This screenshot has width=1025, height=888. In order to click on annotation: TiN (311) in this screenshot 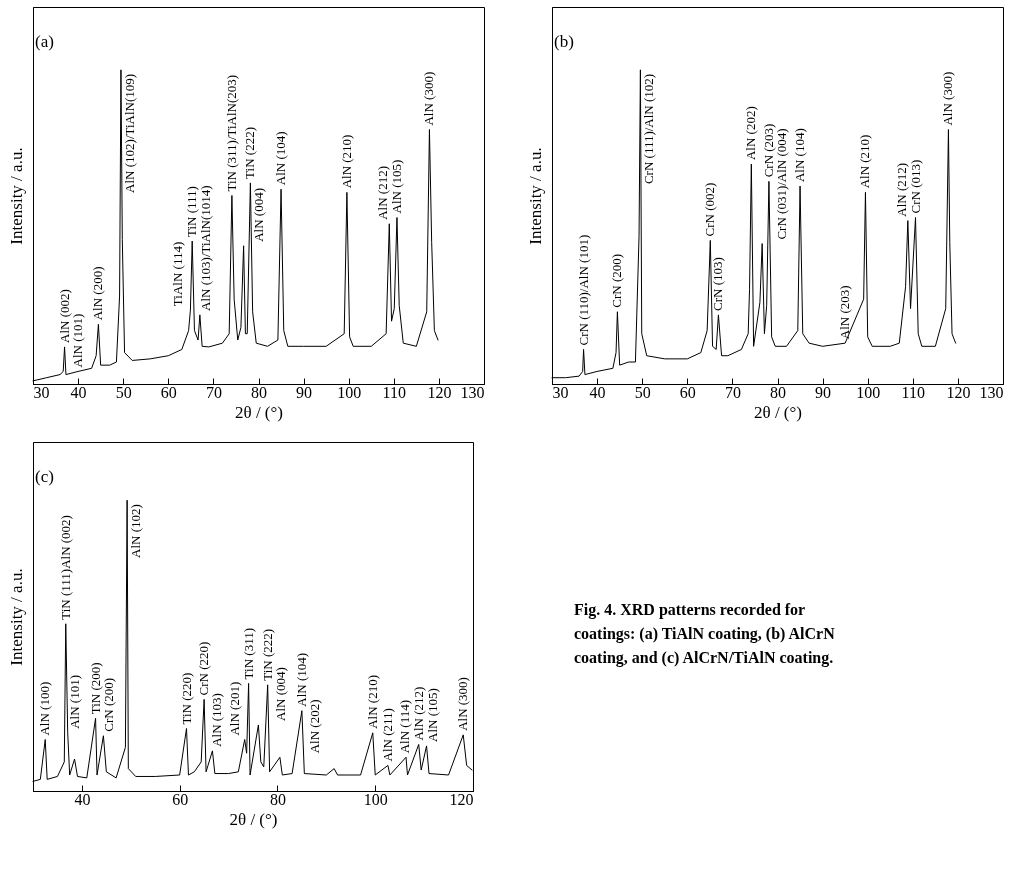, I will do `click(248, 653)`.